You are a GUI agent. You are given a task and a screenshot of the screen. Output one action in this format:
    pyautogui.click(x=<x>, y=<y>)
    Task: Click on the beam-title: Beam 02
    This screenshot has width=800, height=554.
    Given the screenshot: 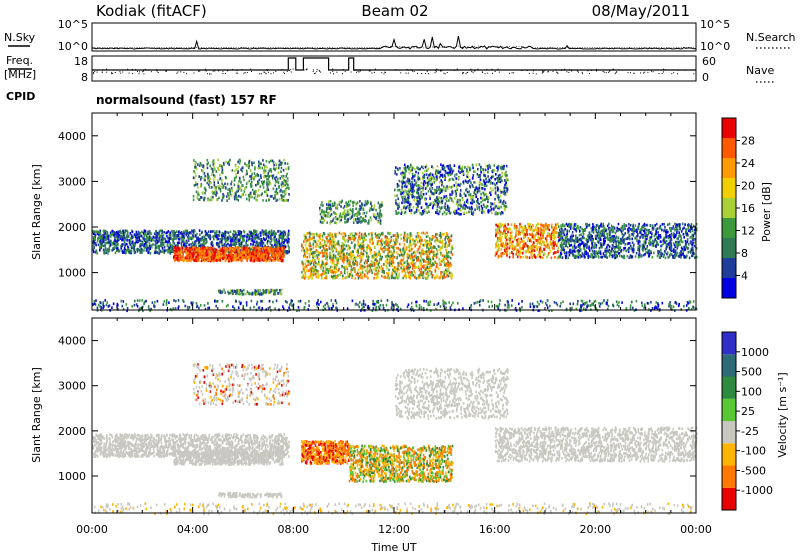 What is the action you would take?
    pyautogui.click(x=394, y=11)
    